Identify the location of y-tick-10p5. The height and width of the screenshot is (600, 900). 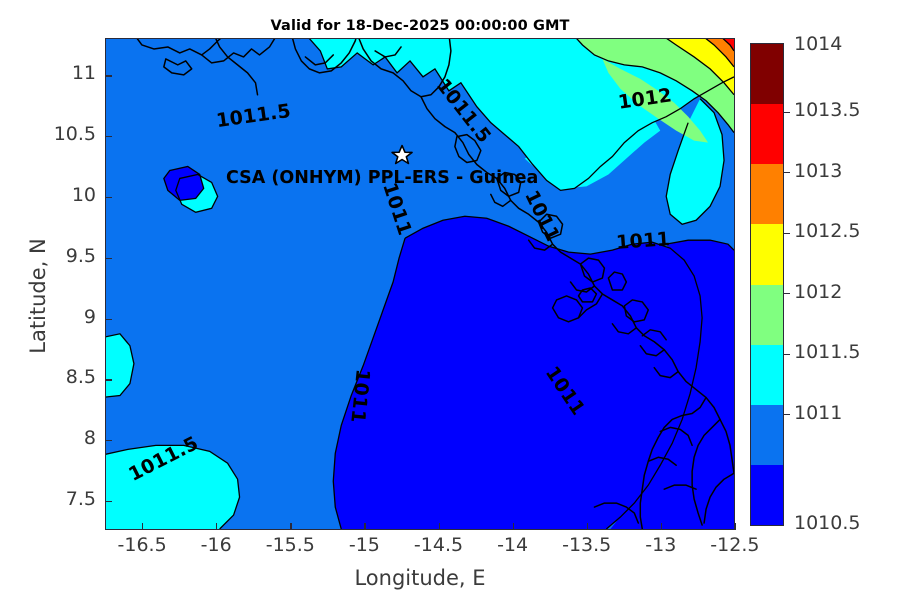
(108, 137).